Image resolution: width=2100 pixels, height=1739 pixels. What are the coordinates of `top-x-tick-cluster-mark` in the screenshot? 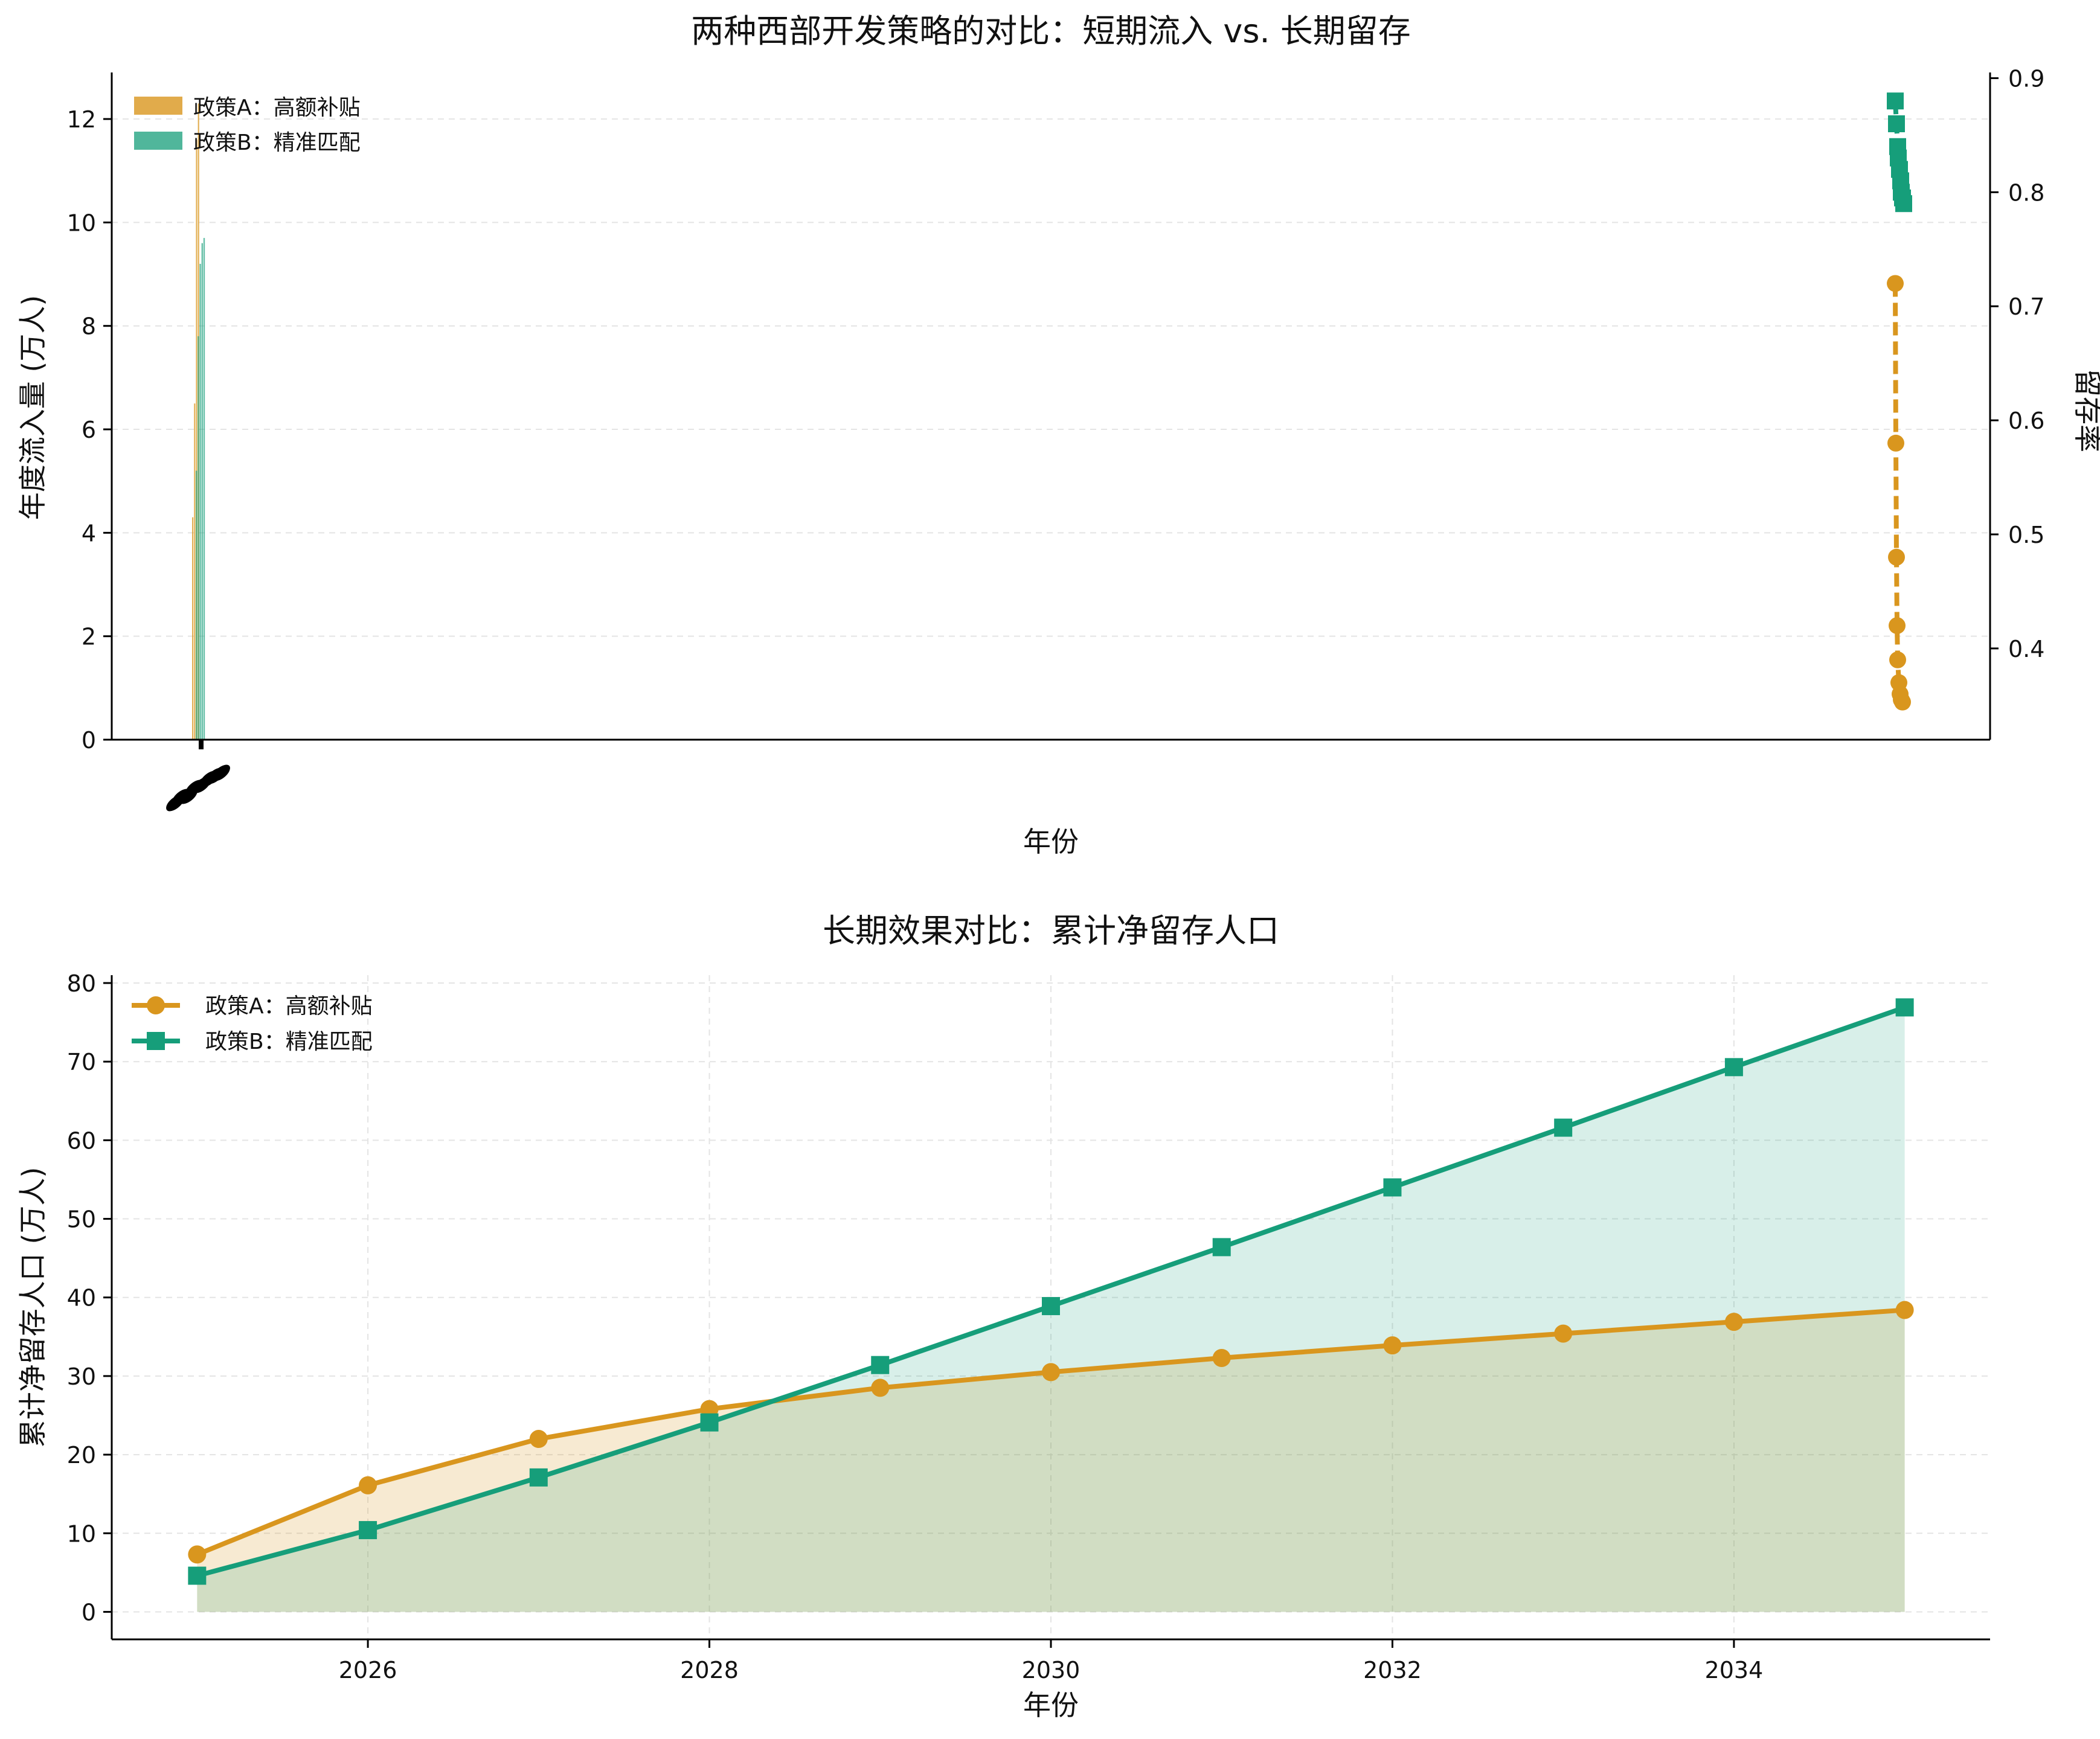 It's located at (201, 745).